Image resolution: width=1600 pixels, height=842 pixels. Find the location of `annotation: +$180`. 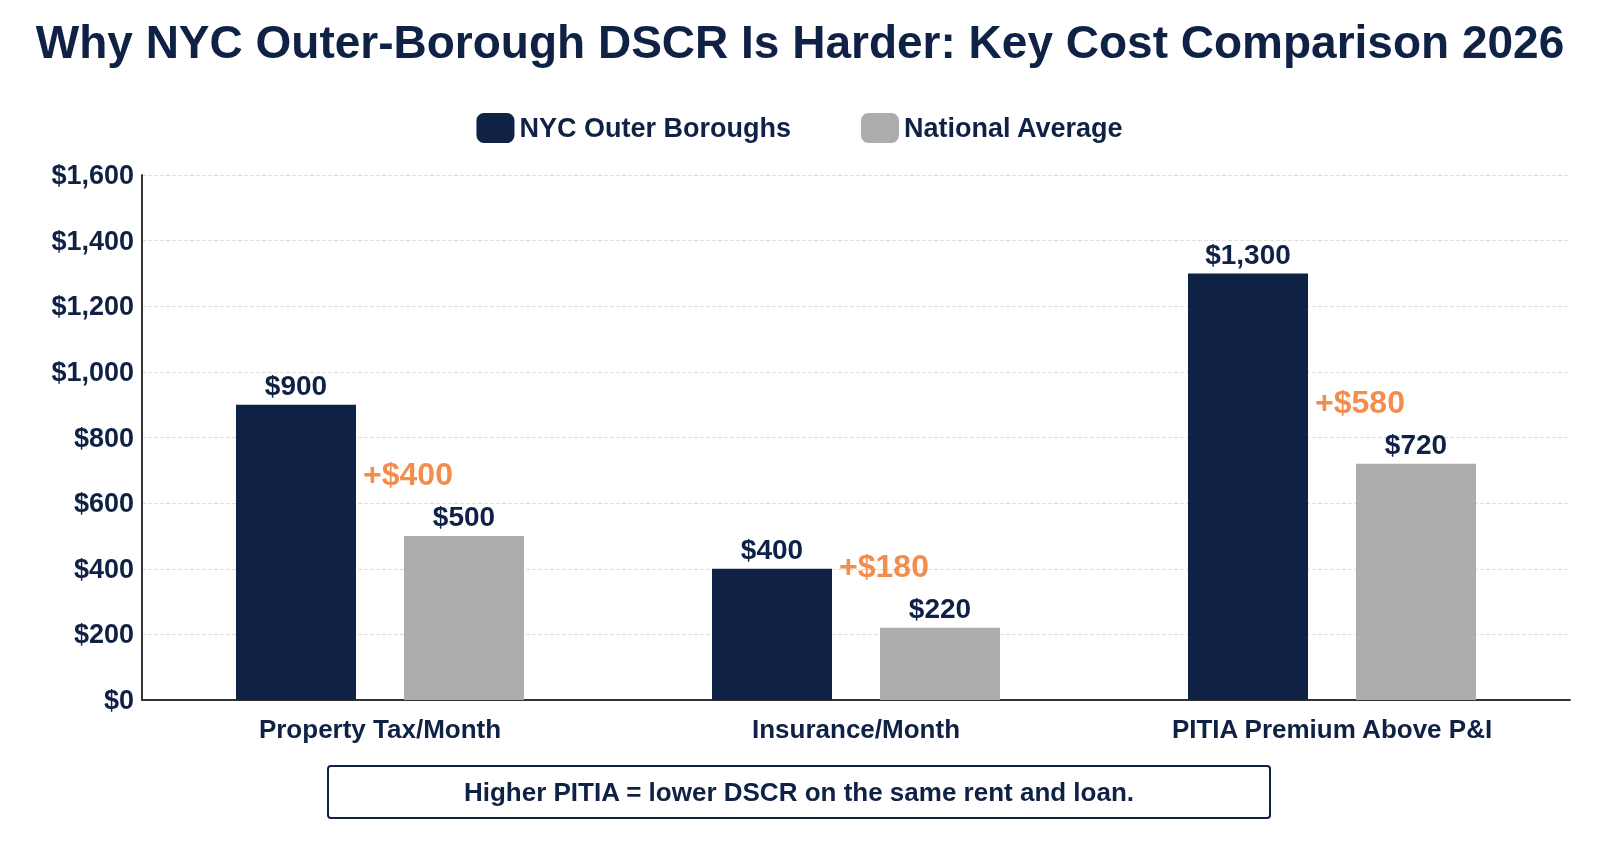

annotation: +$180 is located at coordinates (884, 565).